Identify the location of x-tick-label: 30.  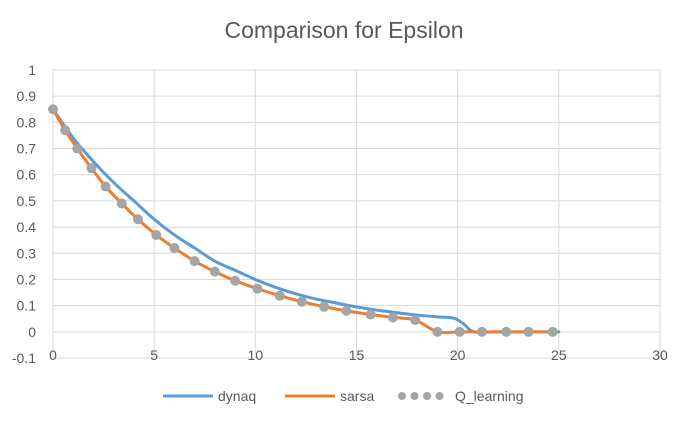
(660, 355).